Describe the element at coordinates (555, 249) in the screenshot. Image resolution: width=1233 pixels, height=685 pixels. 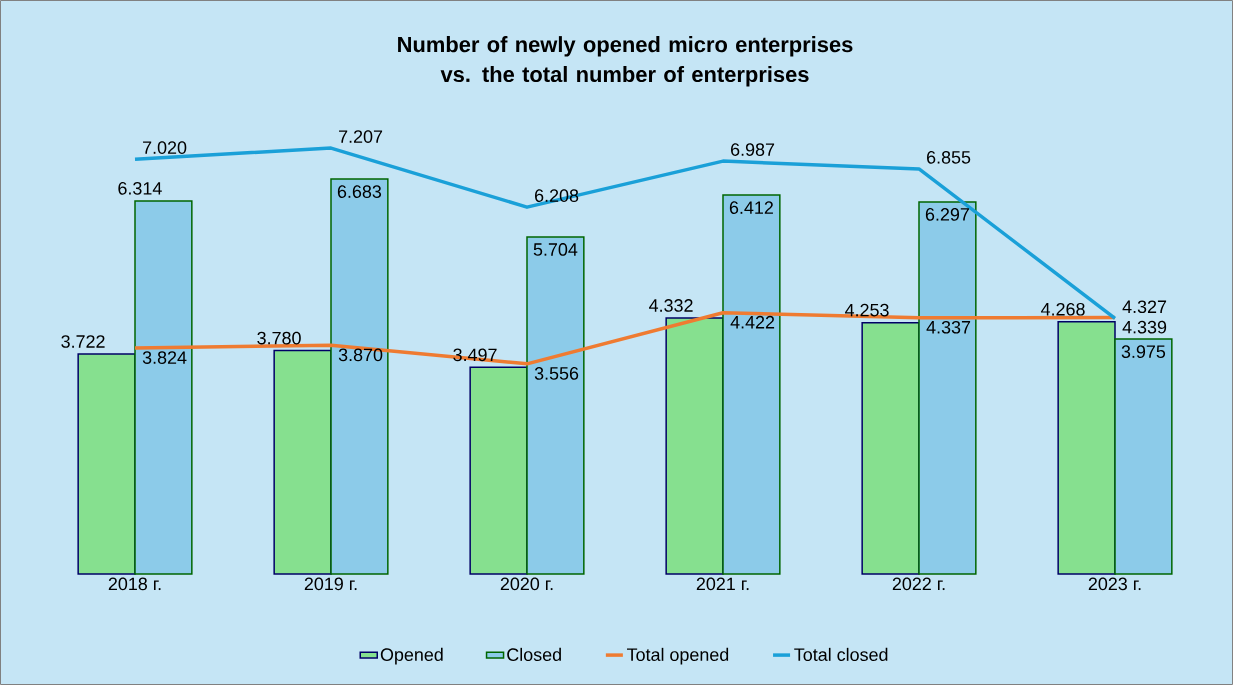
I see `data-label: 5.704` at that location.